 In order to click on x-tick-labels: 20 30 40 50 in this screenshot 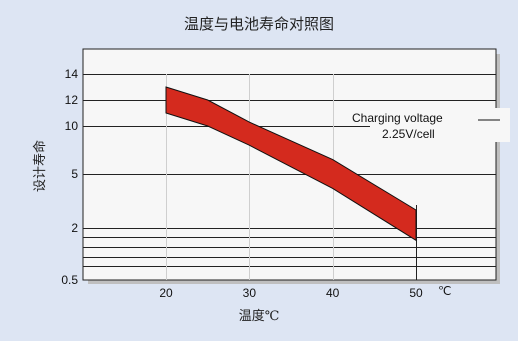, I will do `click(291, 293)`.